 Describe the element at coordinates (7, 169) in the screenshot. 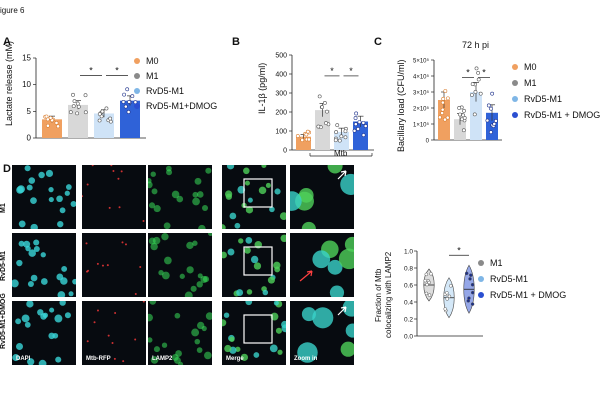

I see `panel-letter-d: D` at that location.